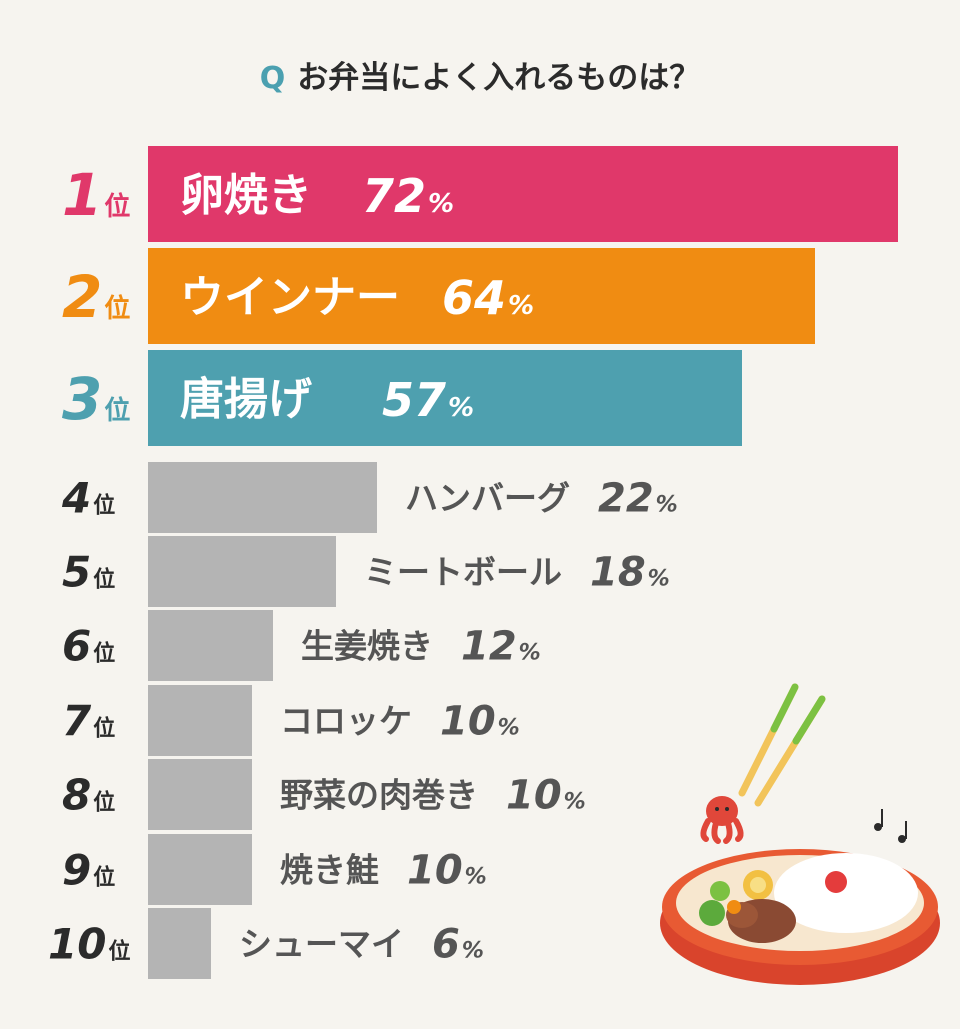 This screenshot has width=960, height=1029. Describe the element at coordinates (800, 917) in the screenshot. I see `bento-box-icon` at that location.